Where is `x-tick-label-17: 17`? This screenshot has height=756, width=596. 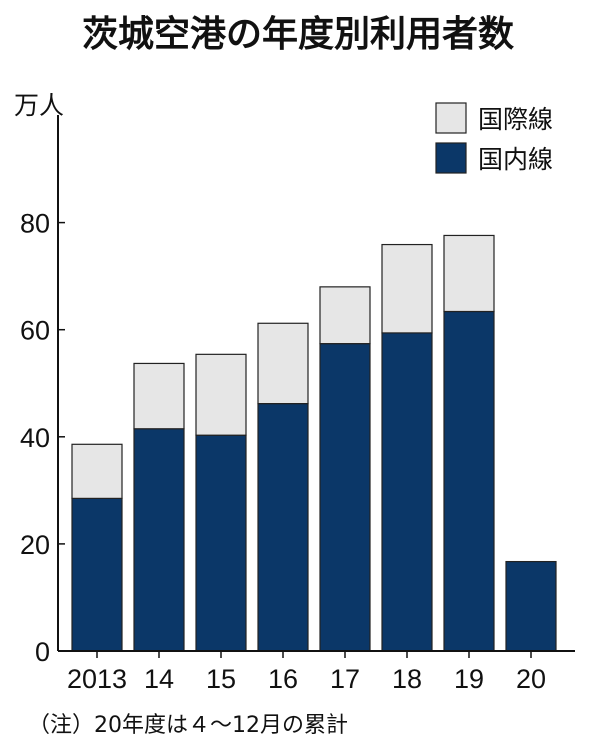
x-tick-label-17: 17 is located at coordinates (345, 679).